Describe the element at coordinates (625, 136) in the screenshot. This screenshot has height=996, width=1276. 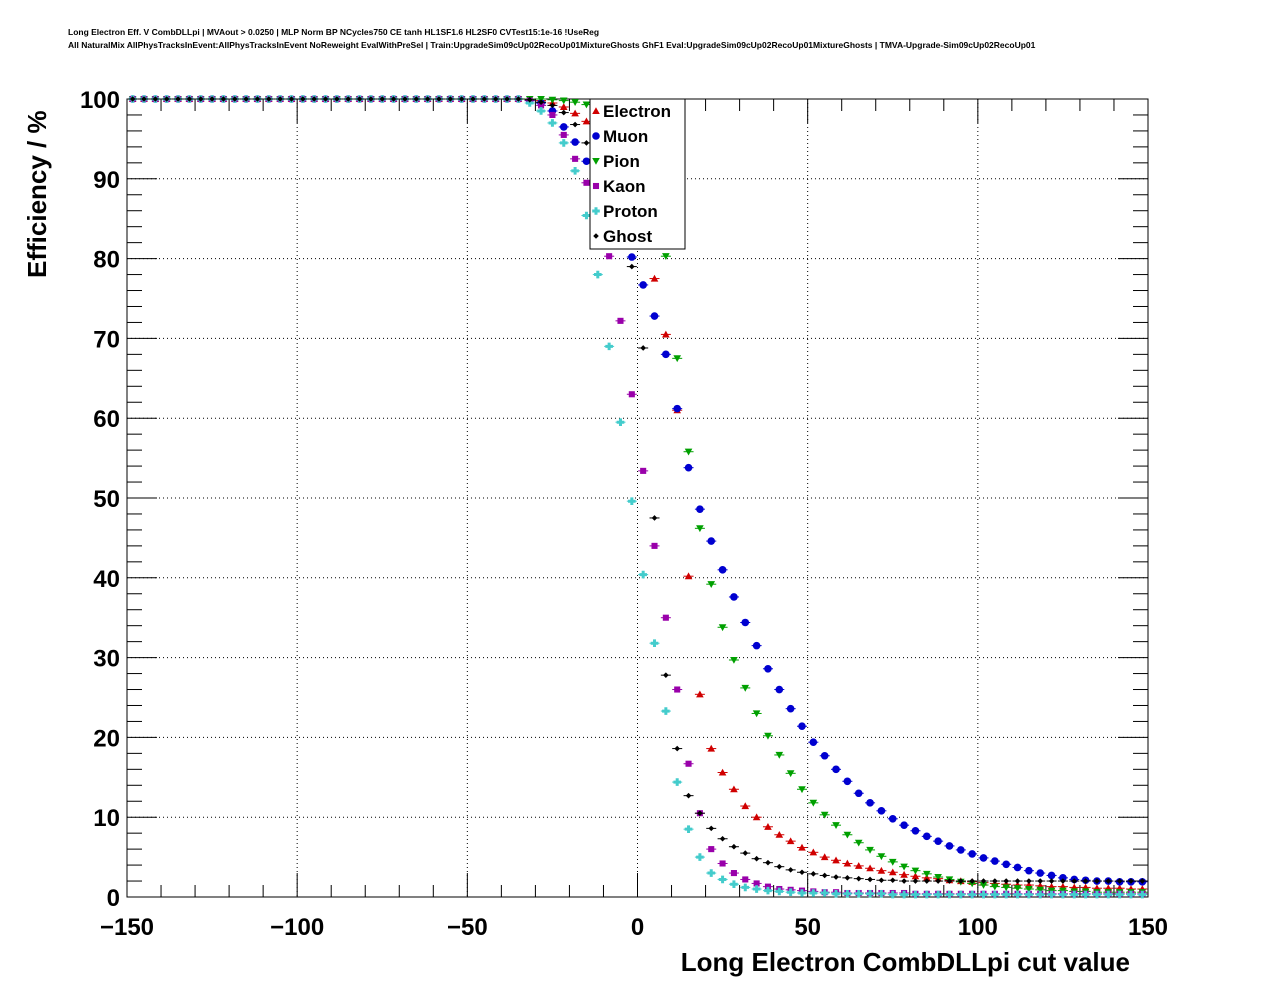
I see `legend-label: Muon` at that location.